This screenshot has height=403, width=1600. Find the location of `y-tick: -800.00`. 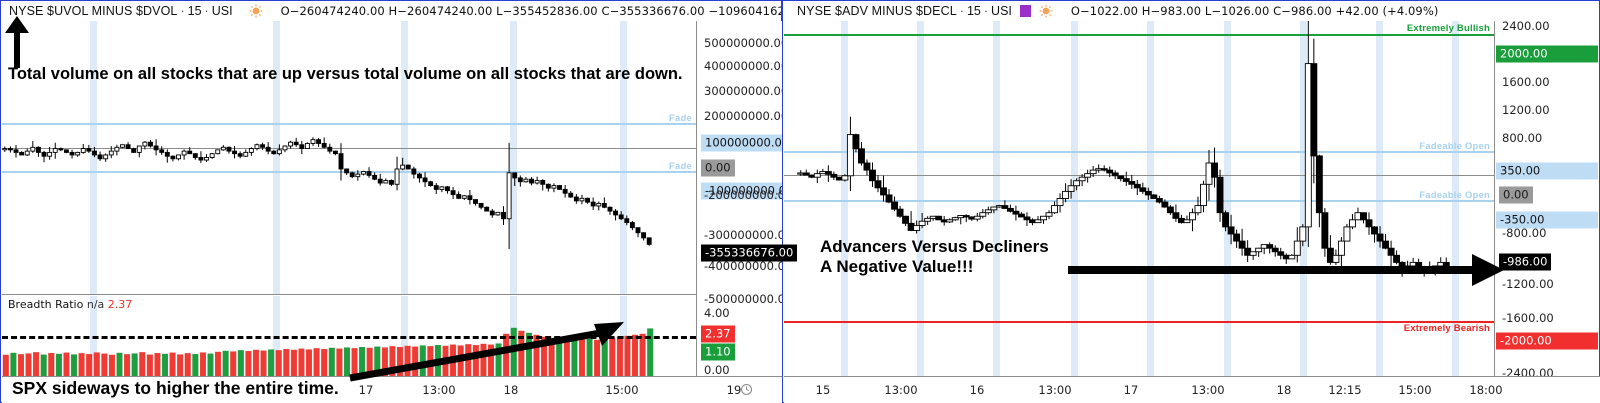

y-tick: -800.00 is located at coordinates (1524, 233).